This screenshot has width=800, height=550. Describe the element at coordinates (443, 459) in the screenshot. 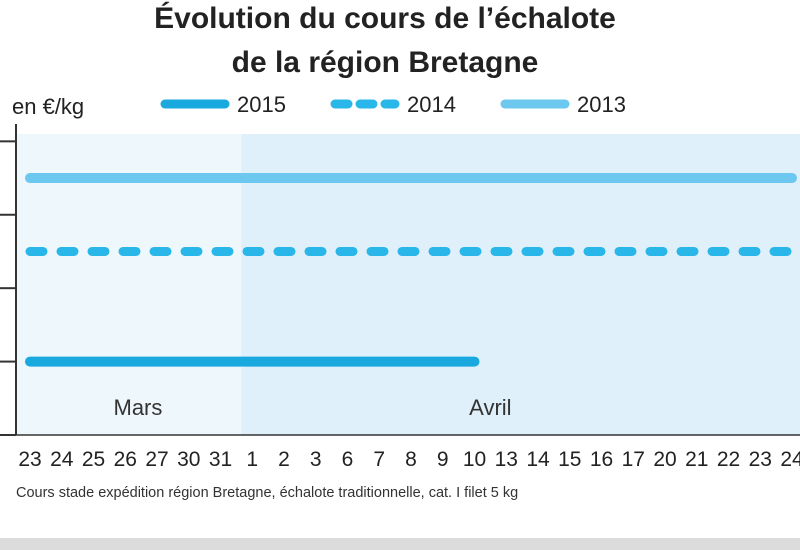

I see `x-tick-label: 9` at that location.